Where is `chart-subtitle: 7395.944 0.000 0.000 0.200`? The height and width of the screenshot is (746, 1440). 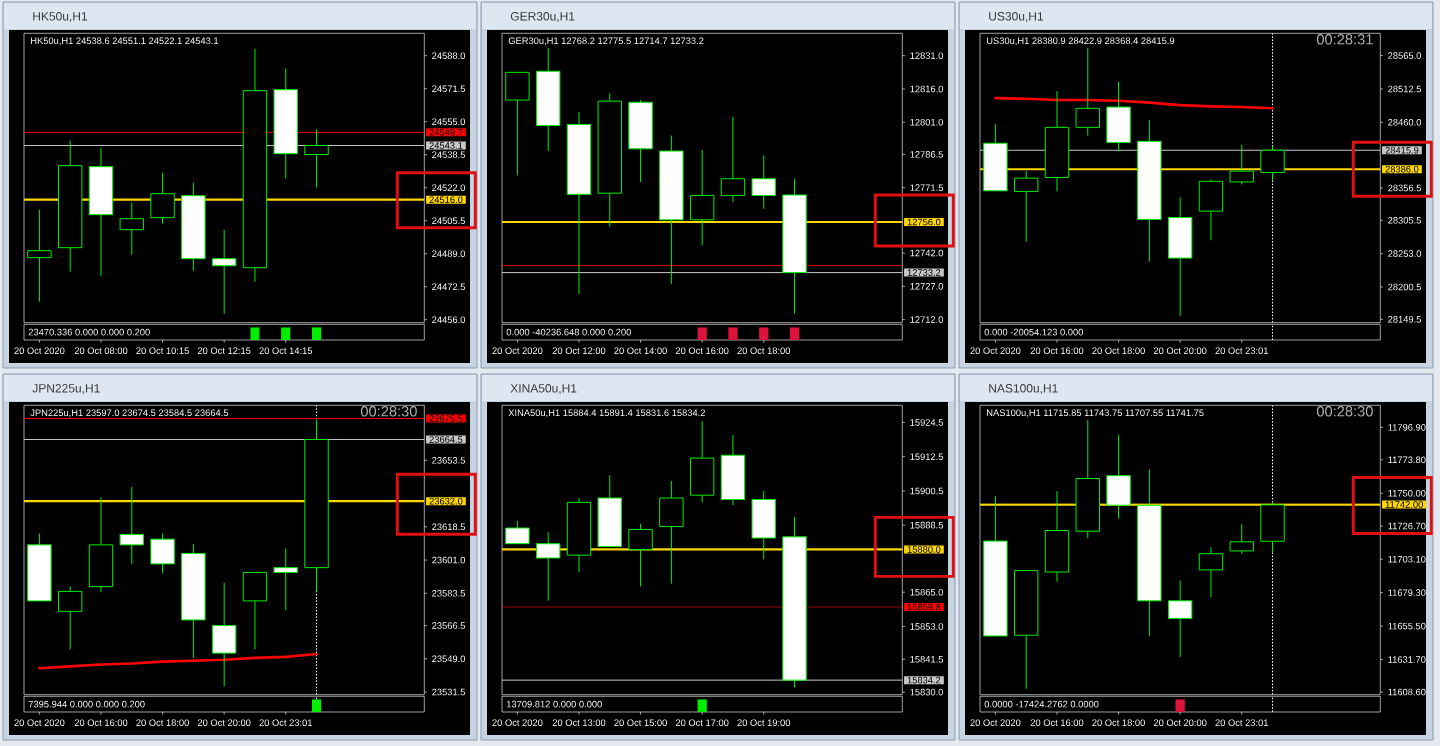 chart-subtitle: 7395.944 0.000 0.000 0.200 is located at coordinates (86, 704).